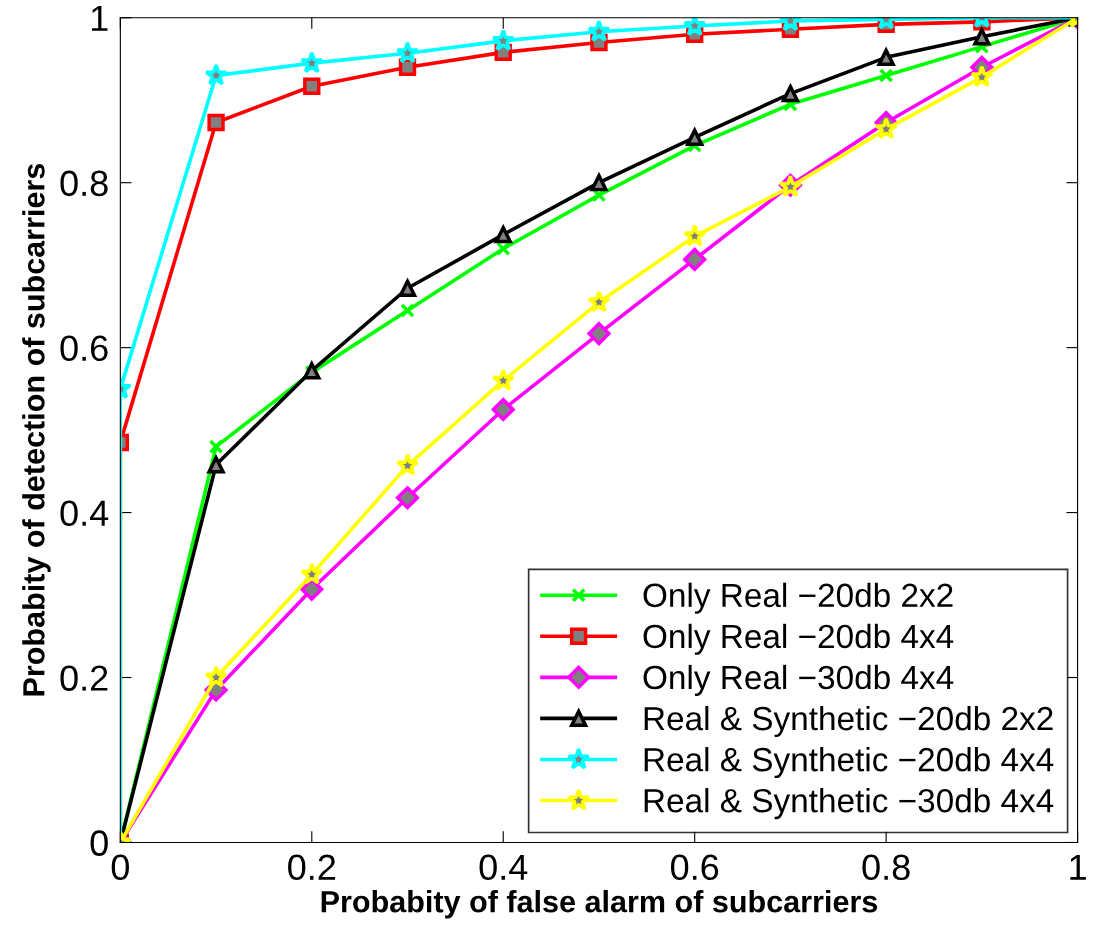  Describe the element at coordinates (886, 867) in the screenshot. I see `x-tick-label: 0.8` at that location.